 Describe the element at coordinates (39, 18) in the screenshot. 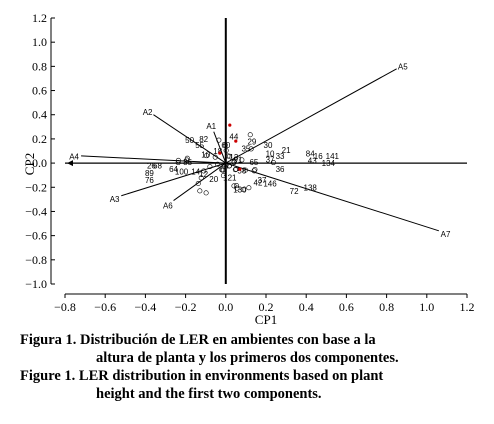

I see `y-tick-label: 1.2` at that location.